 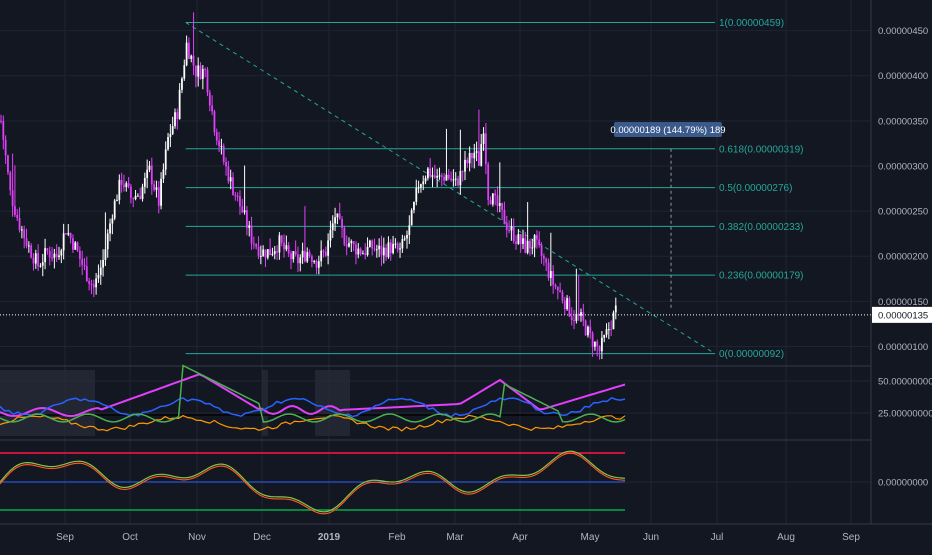 I want to click on time-axis-label: Sep, so click(x=851, y=537).